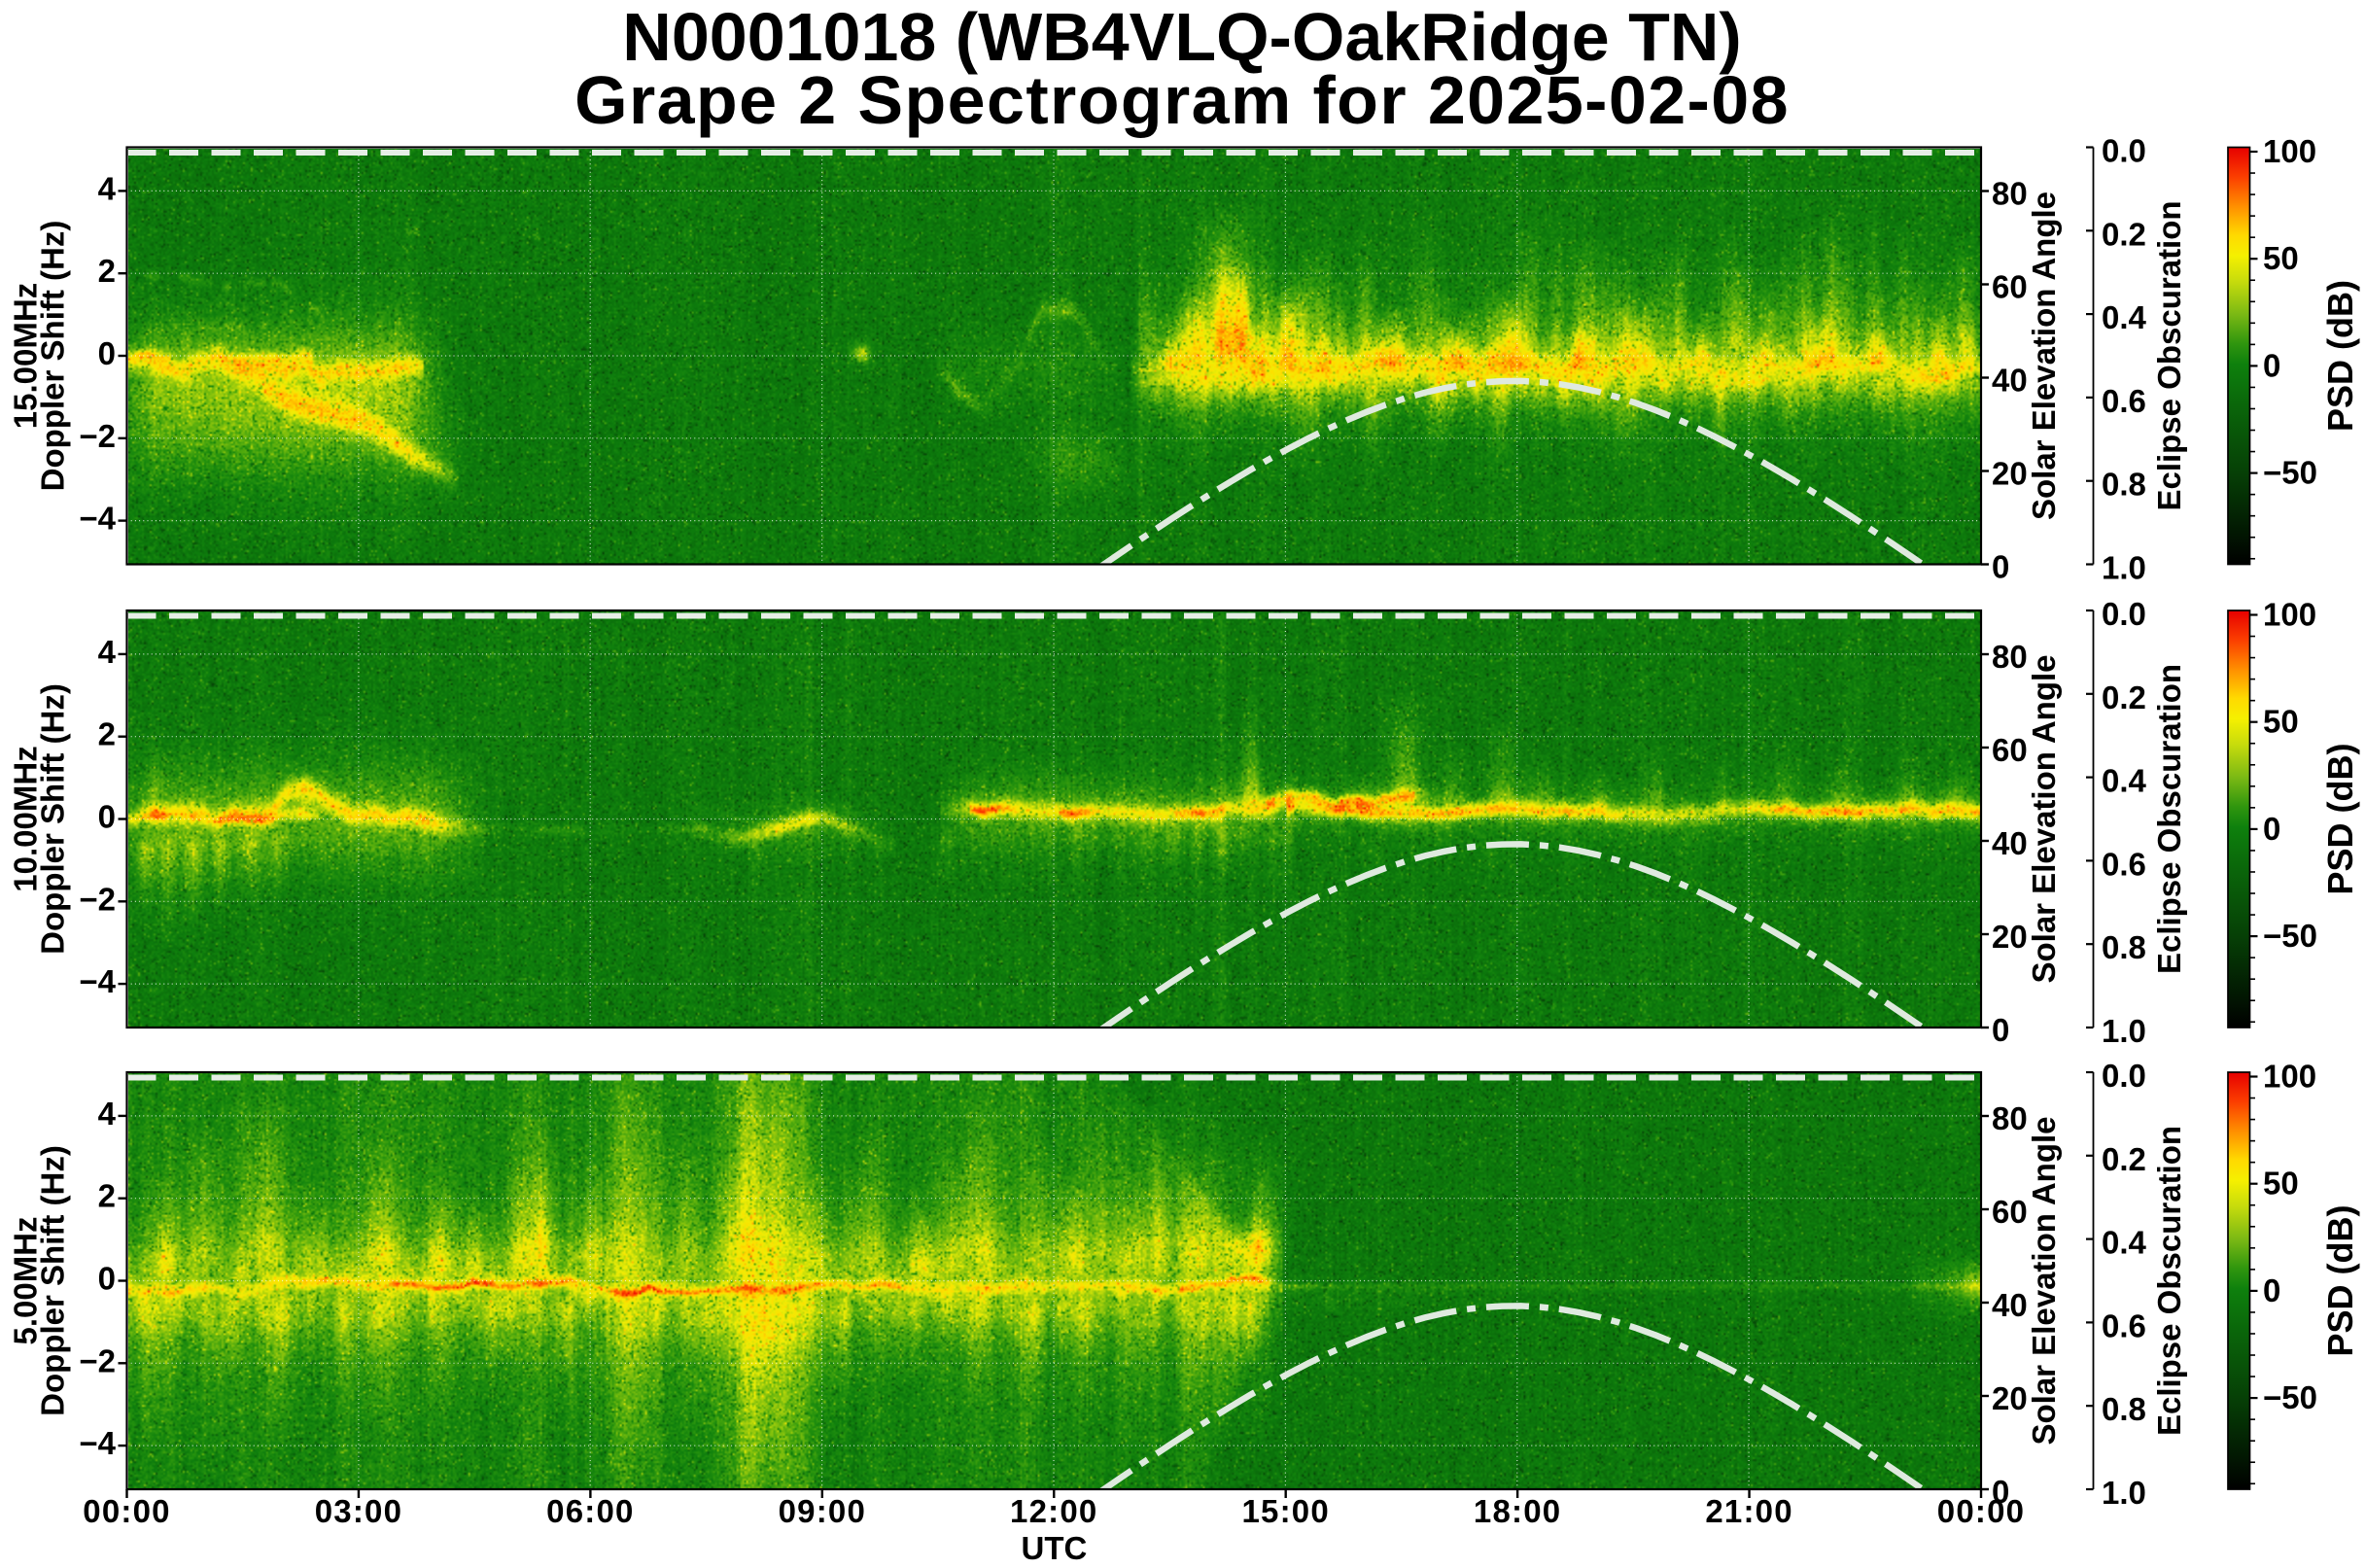 This screenshot has width=2365, height=1568. I want to click on svg-text: UTC, so click(1054, 1548).